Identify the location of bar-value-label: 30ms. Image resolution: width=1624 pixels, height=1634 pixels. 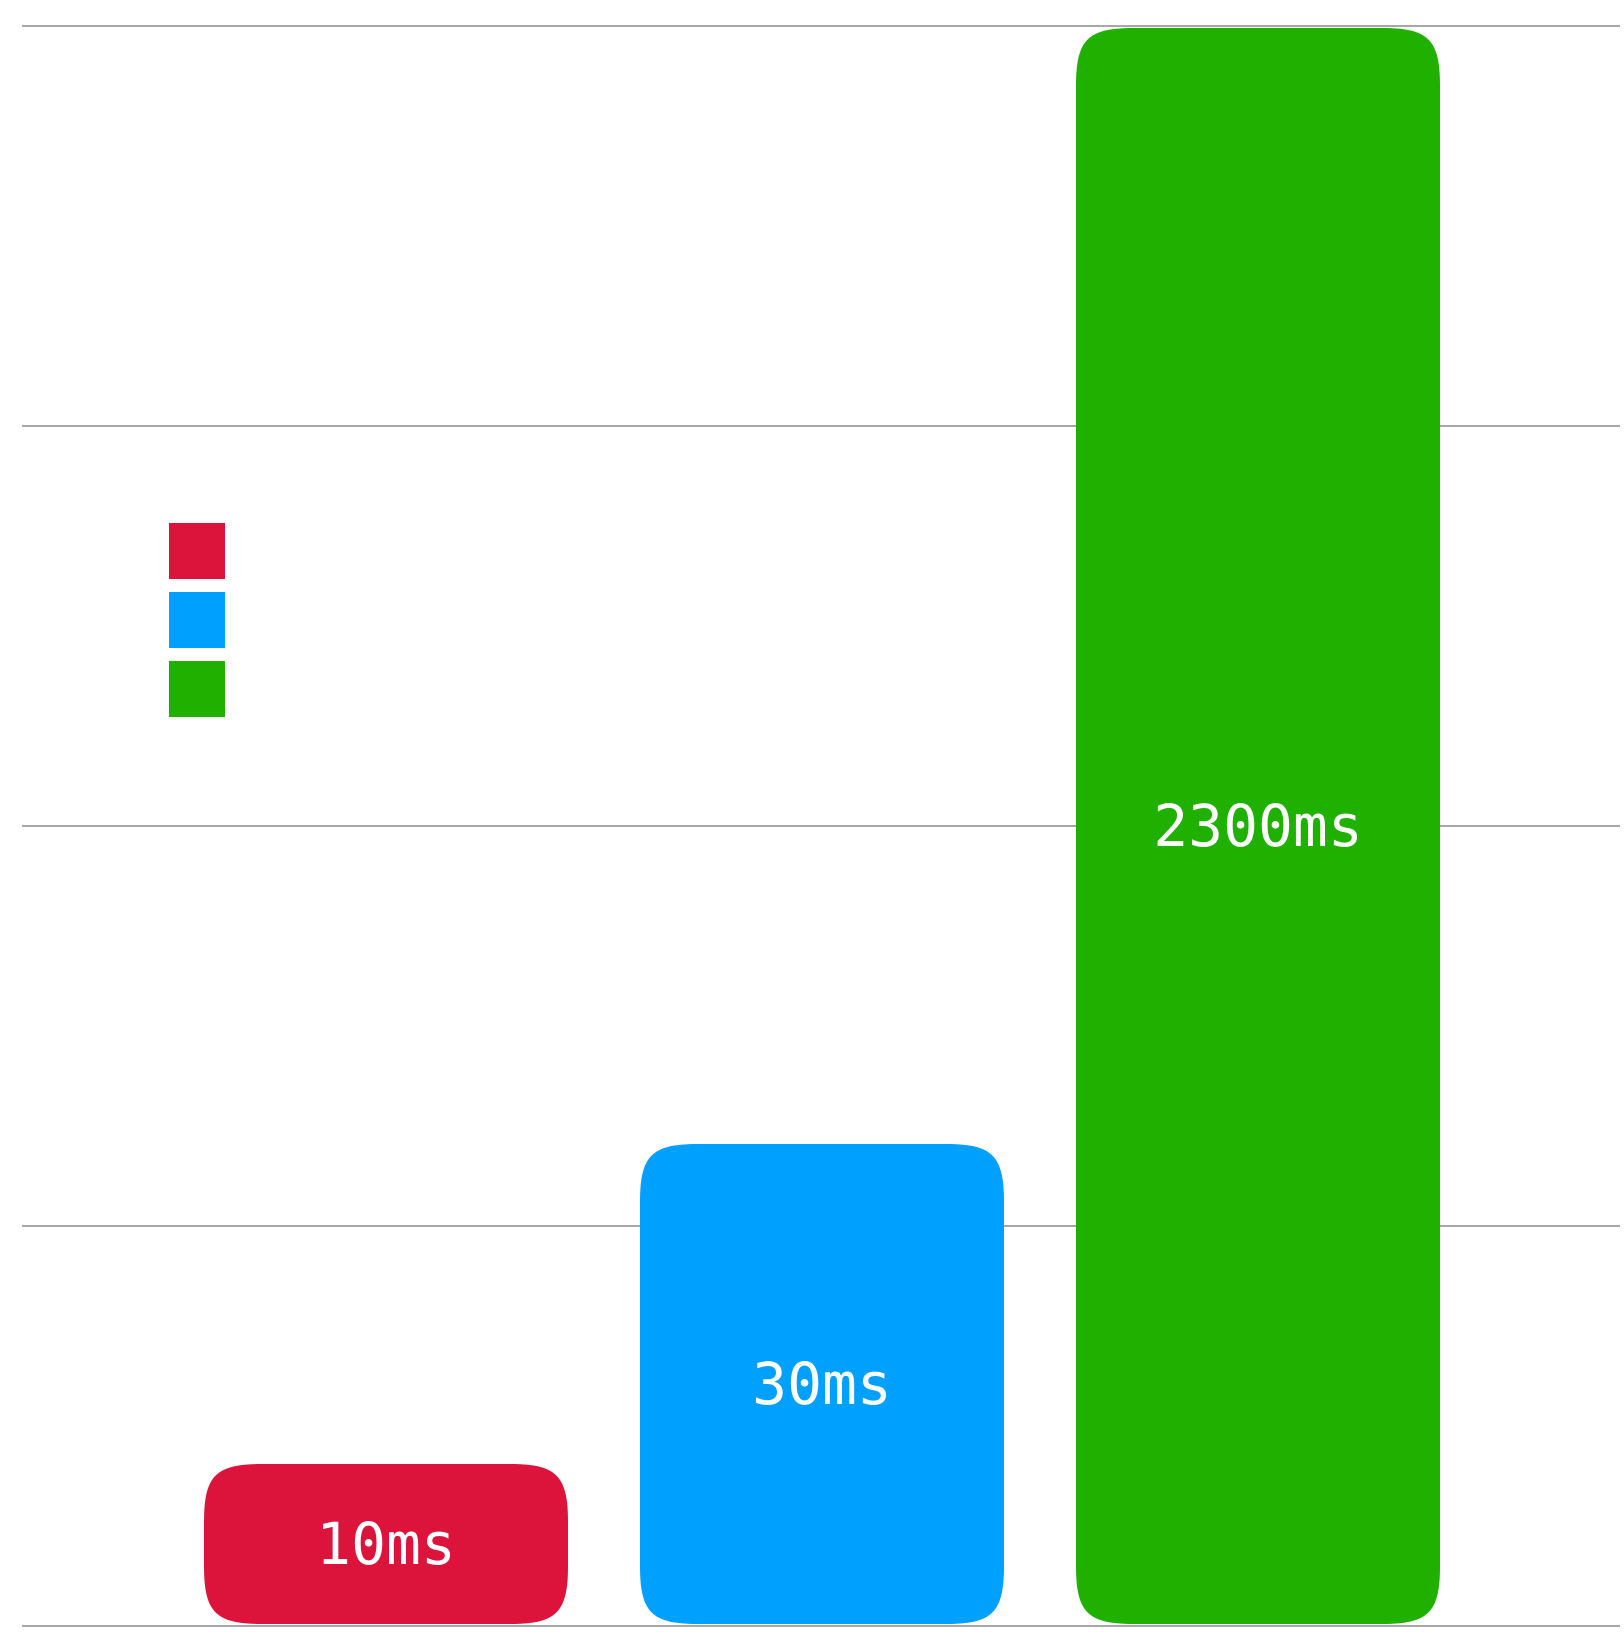
(822, 1384).